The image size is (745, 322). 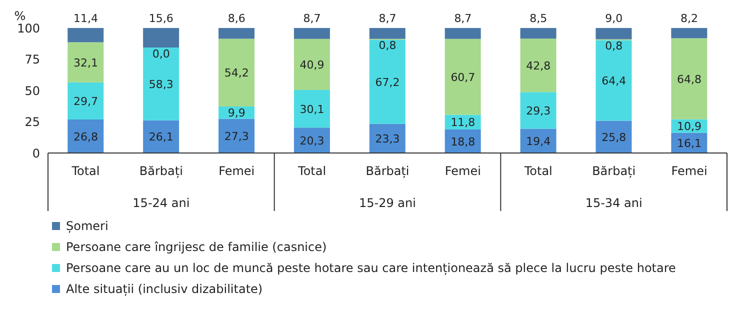 What do you see at coordinates (85, 18) in the screenshot?
I see `data-label: 11,4` at bounding box center [85, 18].